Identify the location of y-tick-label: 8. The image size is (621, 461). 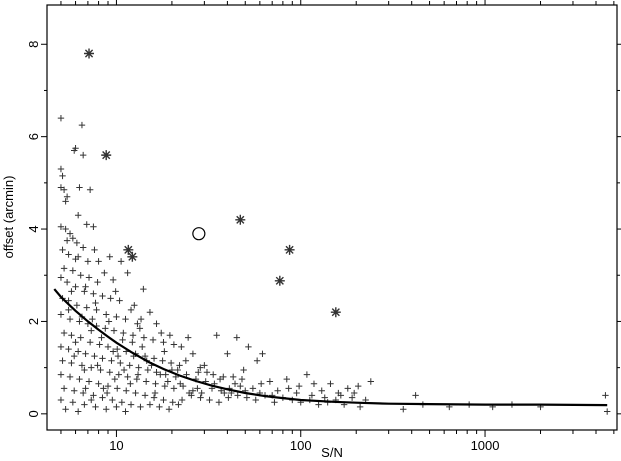
(33, 44).